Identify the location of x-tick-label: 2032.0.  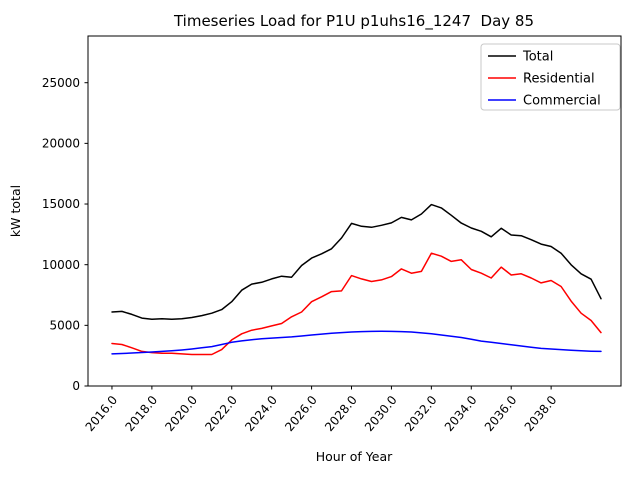
(421, 413).